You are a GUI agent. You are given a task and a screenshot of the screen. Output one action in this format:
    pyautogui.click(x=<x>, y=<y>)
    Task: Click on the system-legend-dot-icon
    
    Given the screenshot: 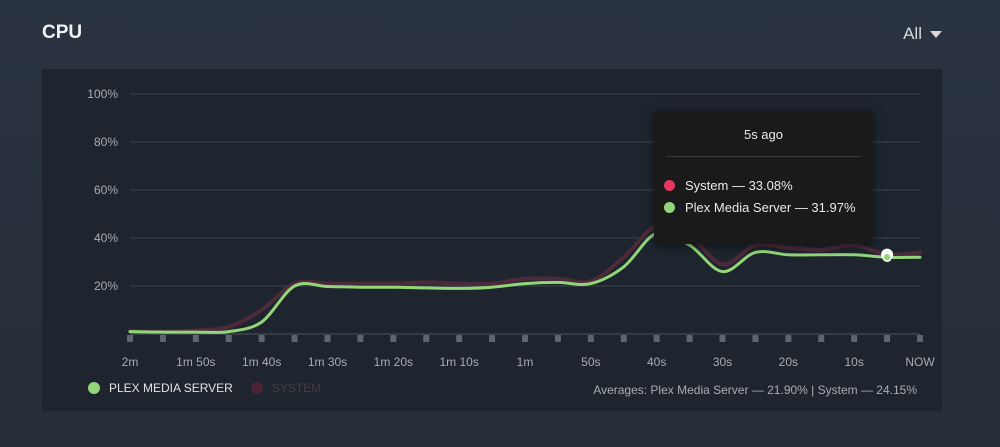 What is the action you would take?
    pyautogui.click(x=256, y=388)
    